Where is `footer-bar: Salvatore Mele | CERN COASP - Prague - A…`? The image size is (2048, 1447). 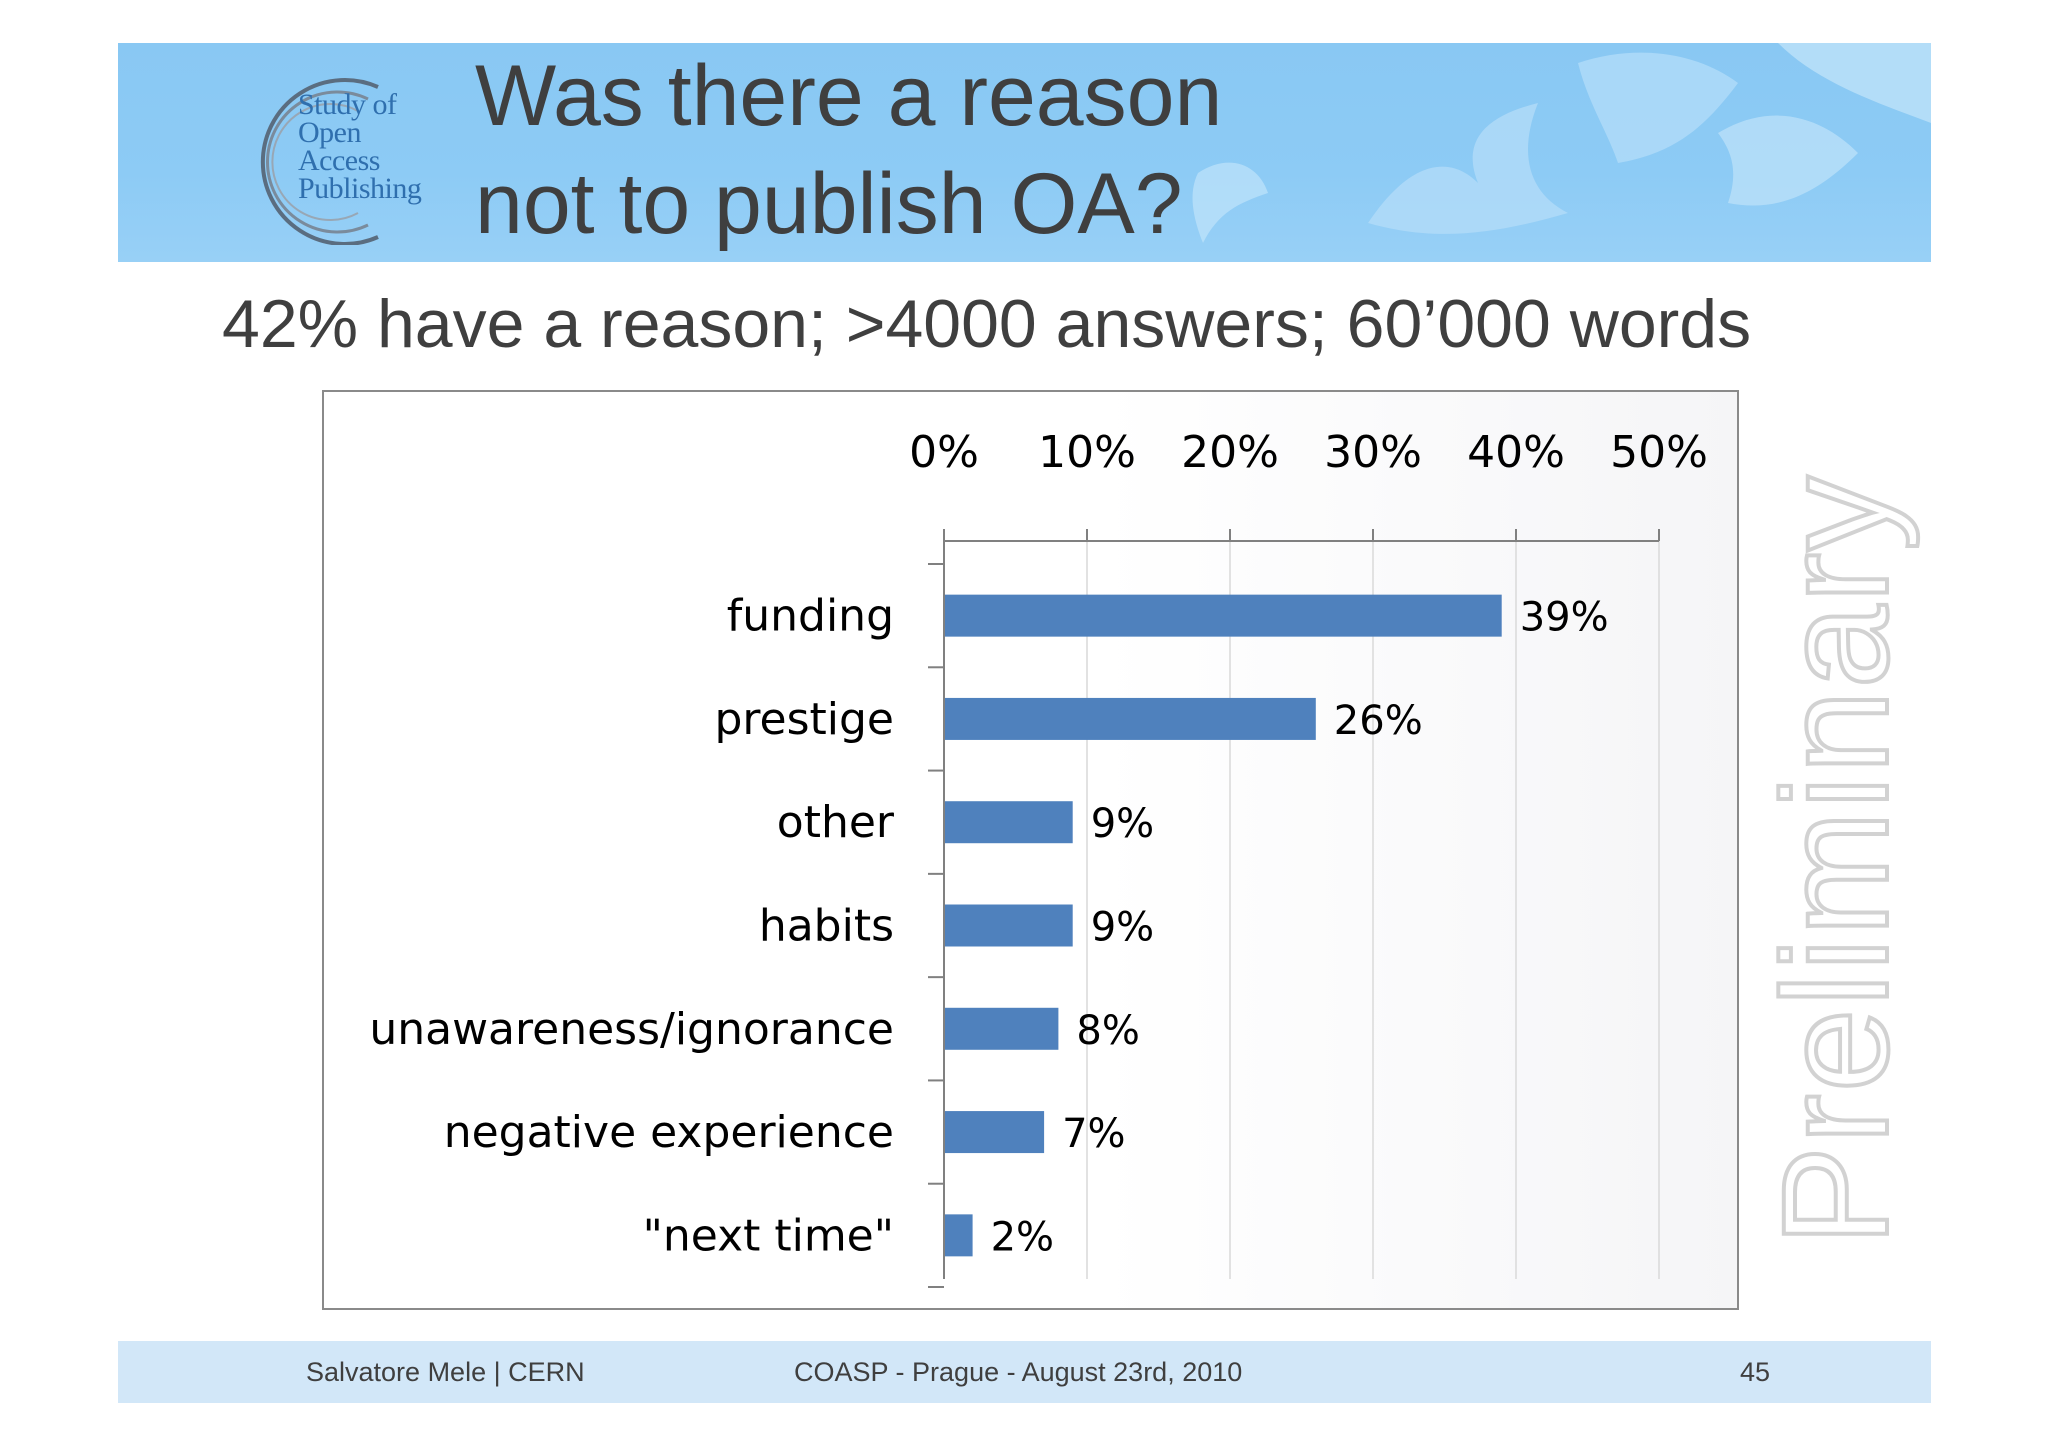
footer-bar: Salvatore Mele | CERN COASP - Prague - A… is located at coordinates (1024, 1372).